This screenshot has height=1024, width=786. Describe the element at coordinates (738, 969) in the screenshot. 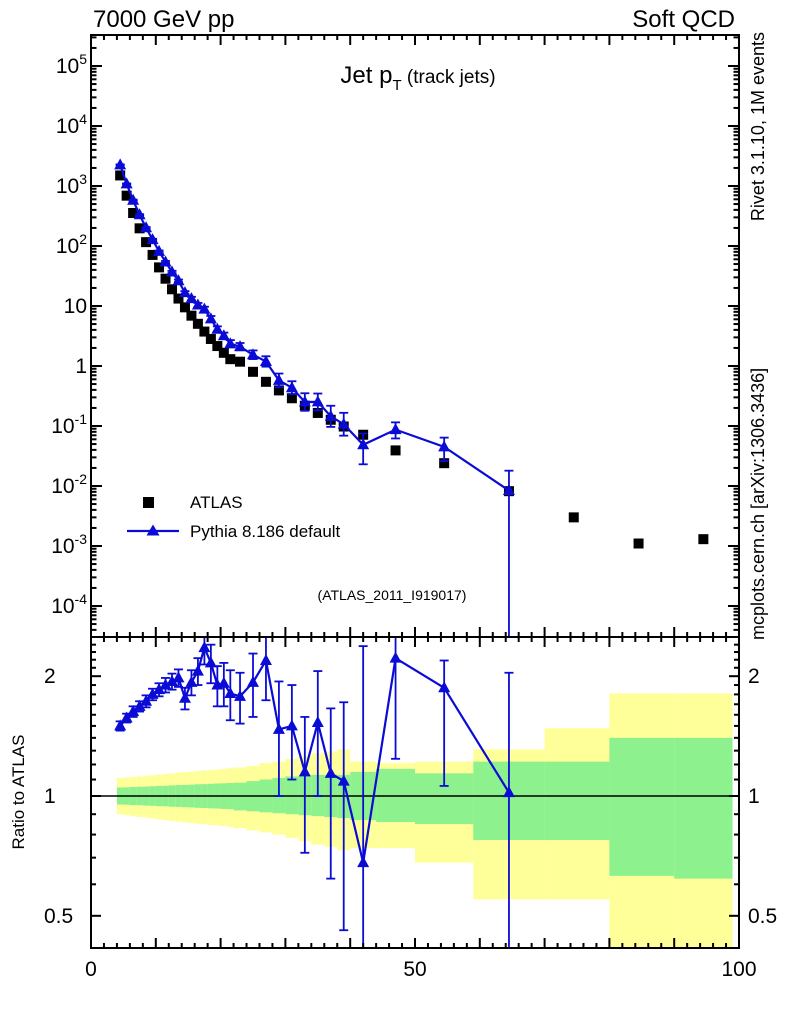

I see `x-axis-label: 100` at that location.